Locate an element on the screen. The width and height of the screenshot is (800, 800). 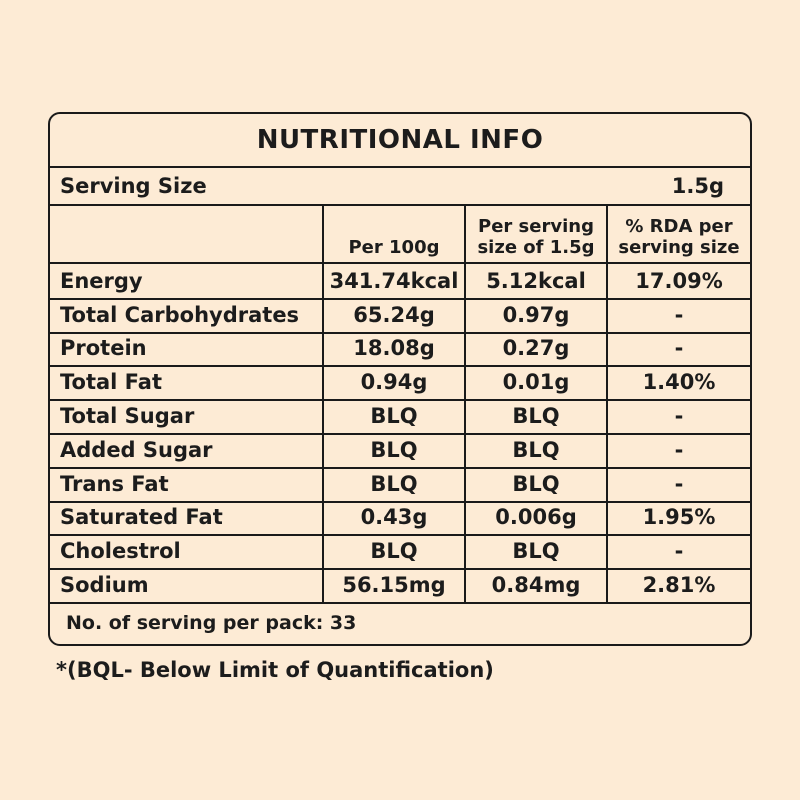
value-per-serving: 0.006g is located at coordinates (536, 517).